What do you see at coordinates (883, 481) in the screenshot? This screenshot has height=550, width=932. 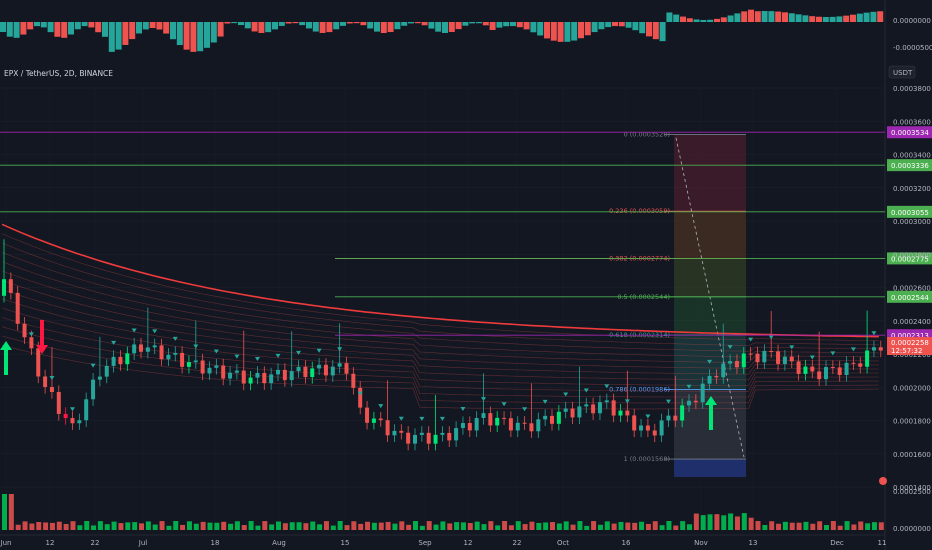 I see `alert-icon` at bounding box center [883, 481].